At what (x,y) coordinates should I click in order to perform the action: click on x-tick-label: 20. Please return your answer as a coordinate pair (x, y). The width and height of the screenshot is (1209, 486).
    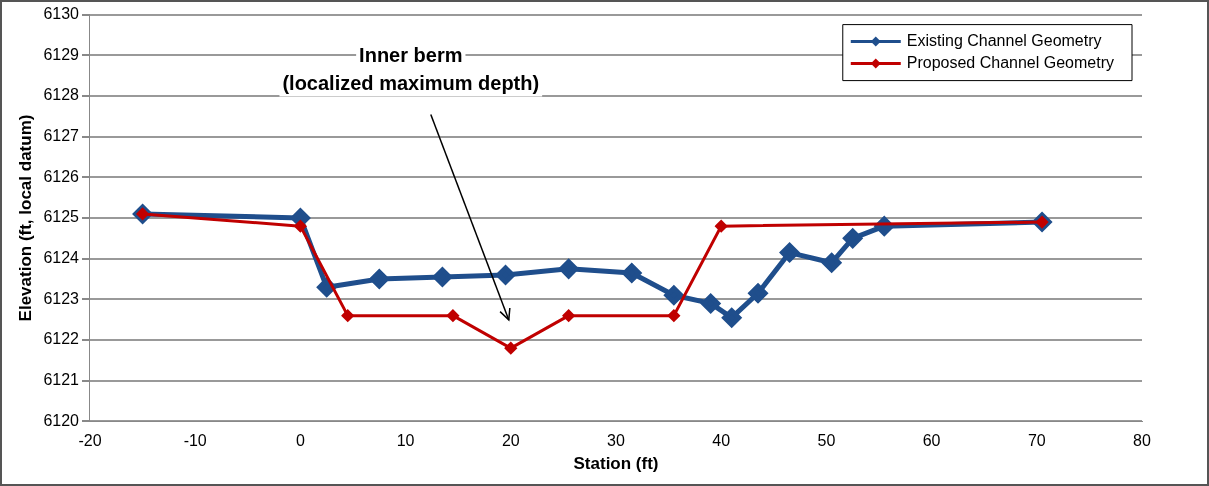
    Looking at the image, I should click on (510, 441).